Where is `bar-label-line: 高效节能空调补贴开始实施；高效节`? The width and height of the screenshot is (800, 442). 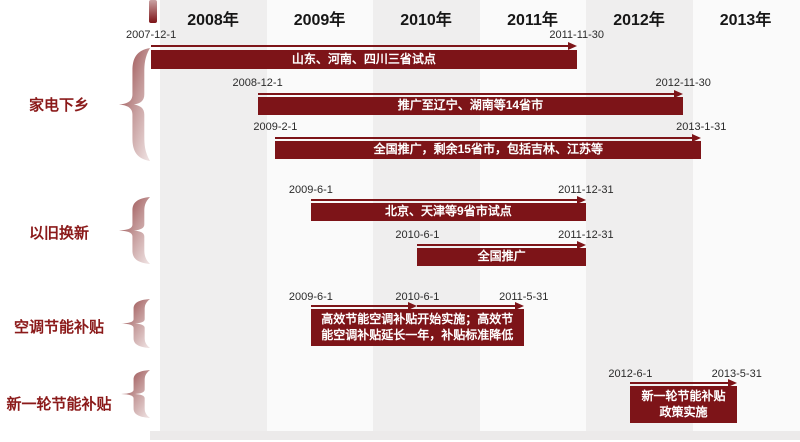 bar-label-line: 高效节能空调补贴开始实施；高效节 is located at coordinates (417, 318).